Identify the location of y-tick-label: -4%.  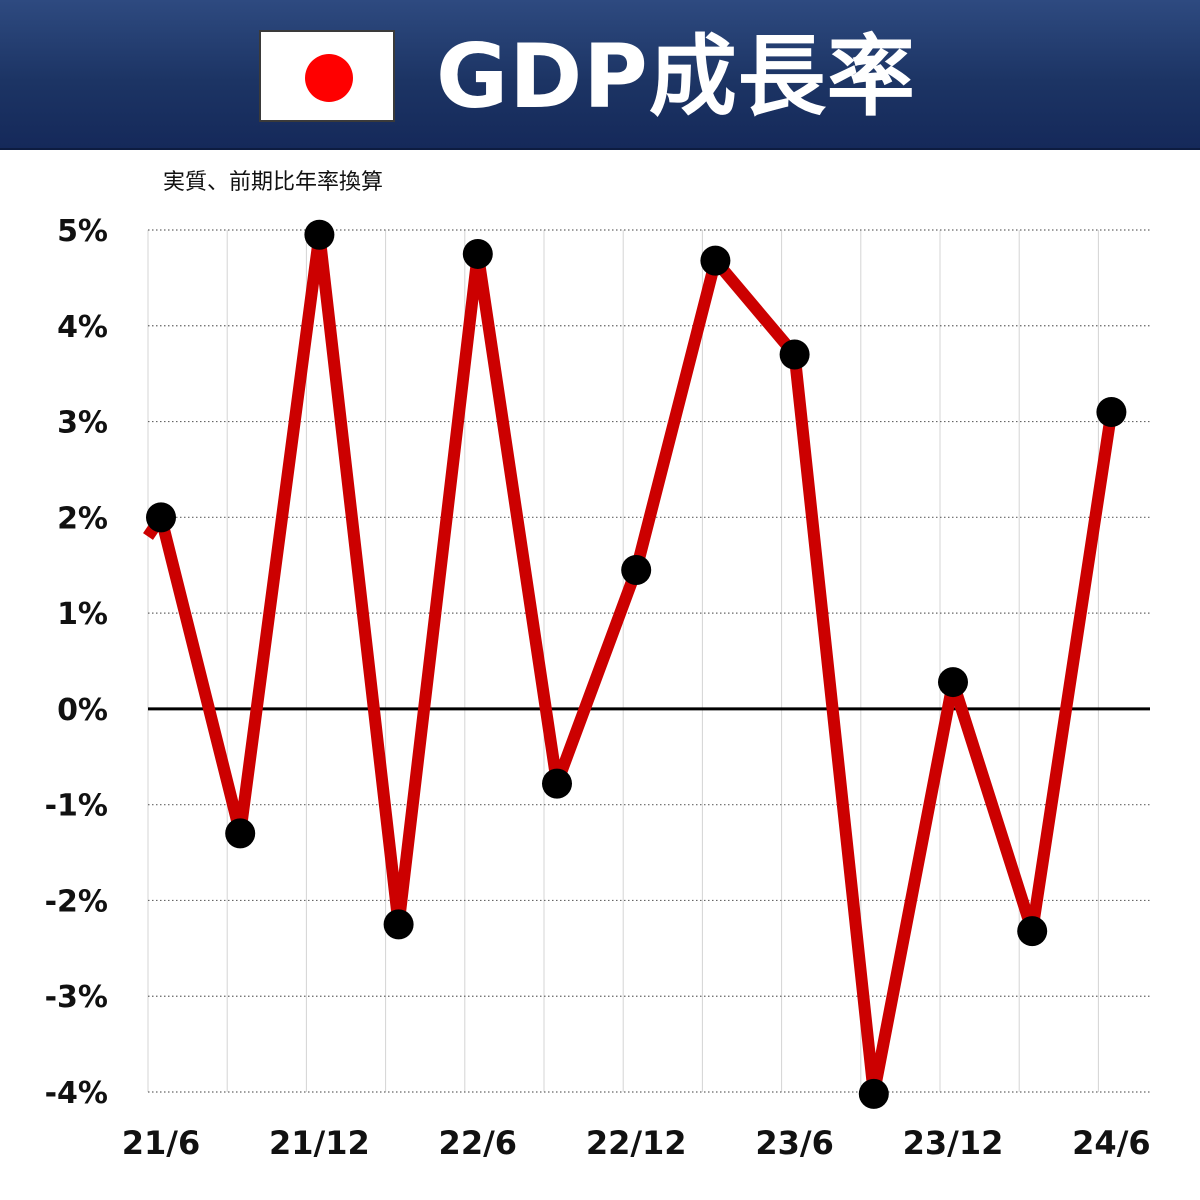
(76, 1093).